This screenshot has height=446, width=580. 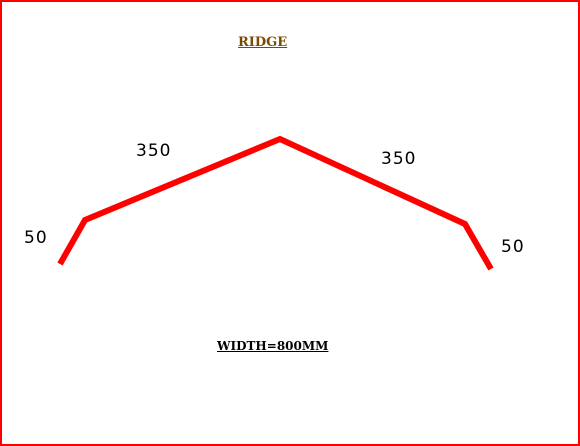 What do you see at coordinates (399, 159) in the screenshot?
I see `dimension-top-right-segment: 350` at bounding box center [399, 159].